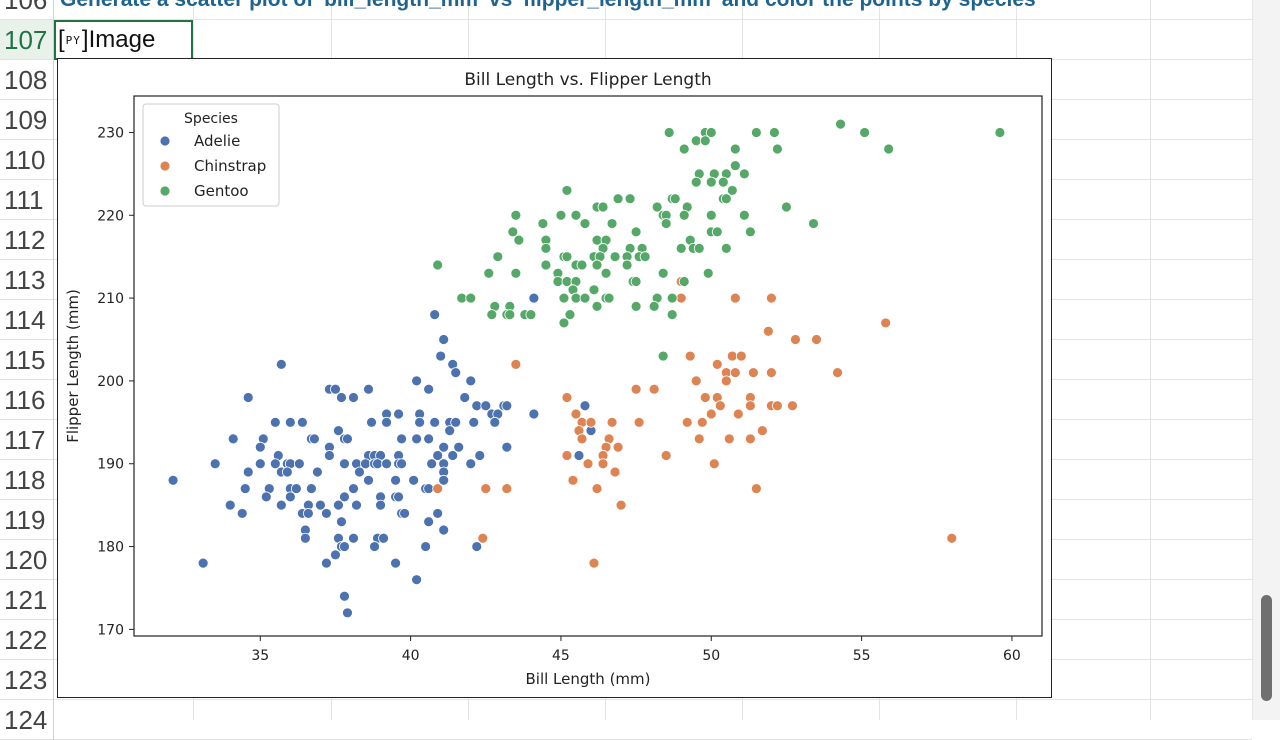 This screenshot has width=1280, height=740. I want to click on row-header: 112, so click(27, 240).